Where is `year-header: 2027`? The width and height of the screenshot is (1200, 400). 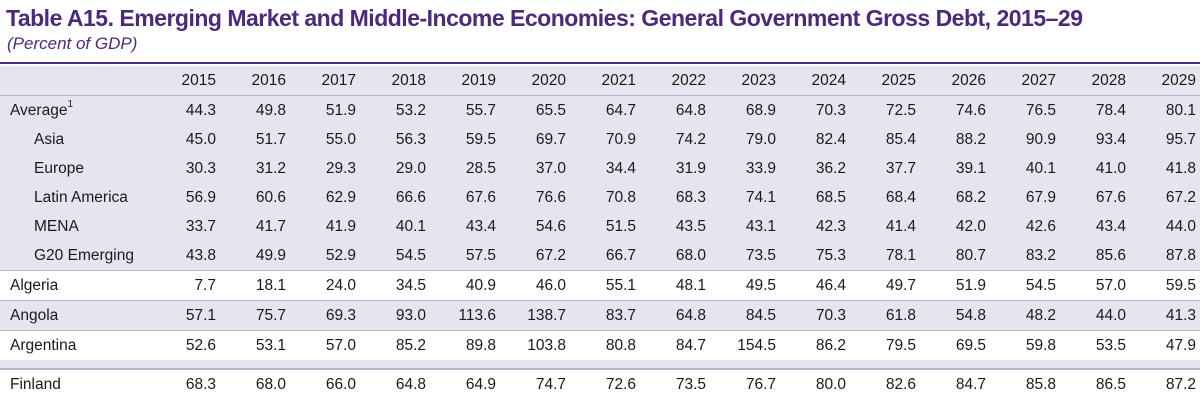
year-header: 2027 is located at coordinates (1025, 81).